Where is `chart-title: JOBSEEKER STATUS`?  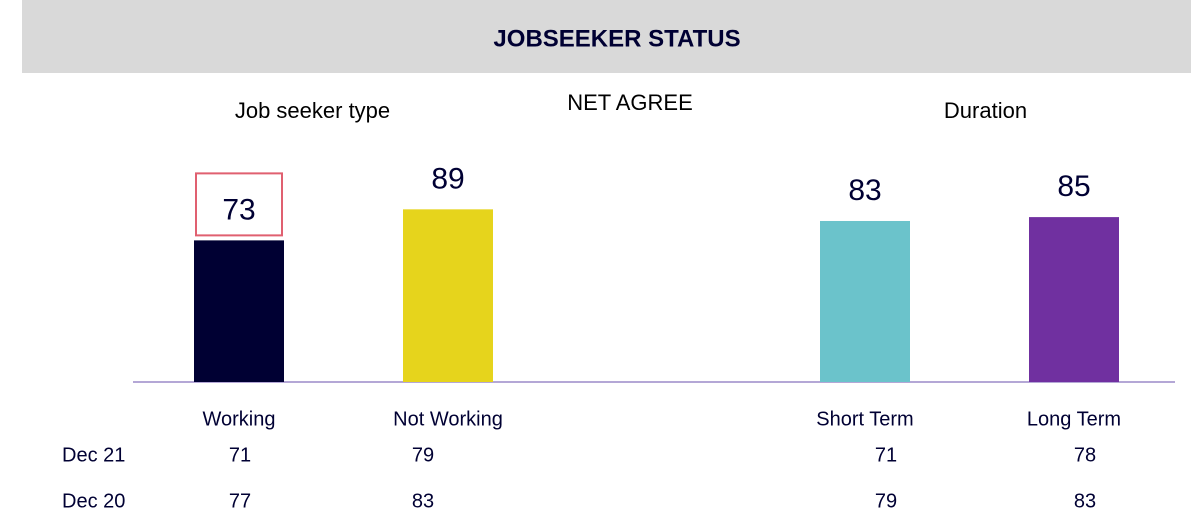 chart-title: JOBSEEKER STATUS is located at coordinates (616, 38).